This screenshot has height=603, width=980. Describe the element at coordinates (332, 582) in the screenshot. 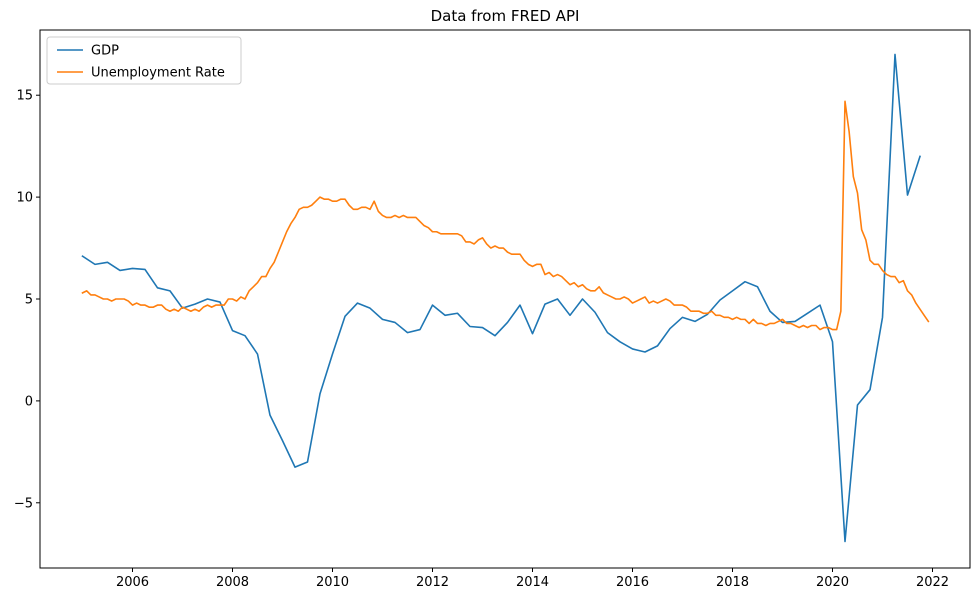

I see `x-tick-label: 2010` at that location.